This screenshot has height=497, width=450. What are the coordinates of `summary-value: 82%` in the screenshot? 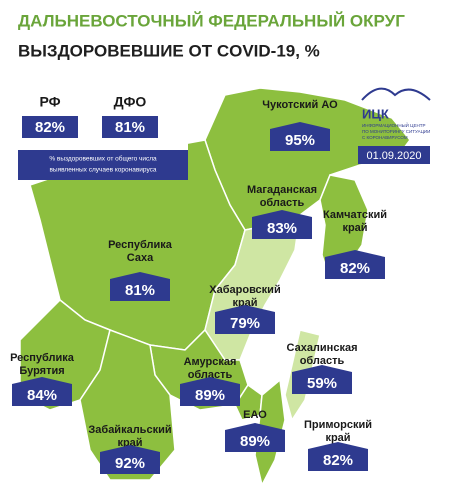 It's located at (50, 127).